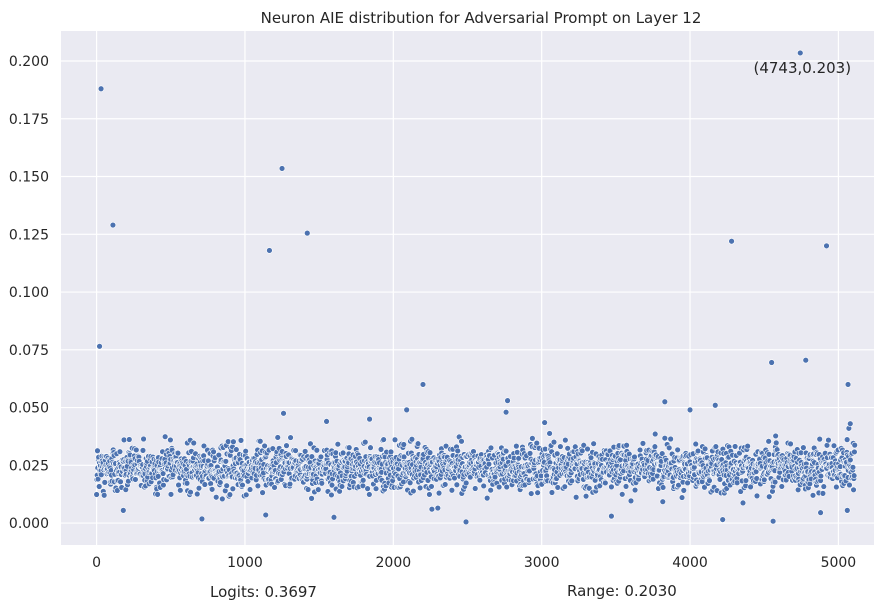 Image resolution: width=884 pixels, height=609 pixels. Describe the element at coordinates (29, 120) in the screenshot. I see `y-tick-label: 0.175` at that location.